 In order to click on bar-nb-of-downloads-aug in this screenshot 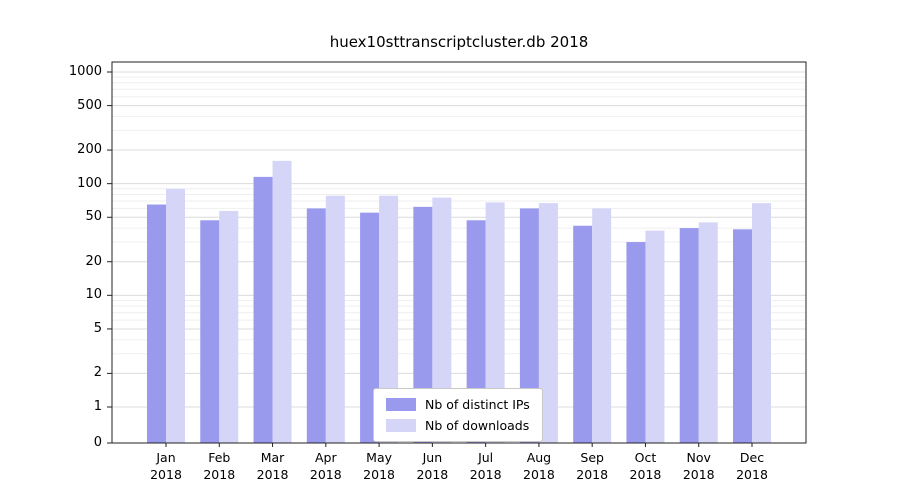, I will do `click(548, 323)`.